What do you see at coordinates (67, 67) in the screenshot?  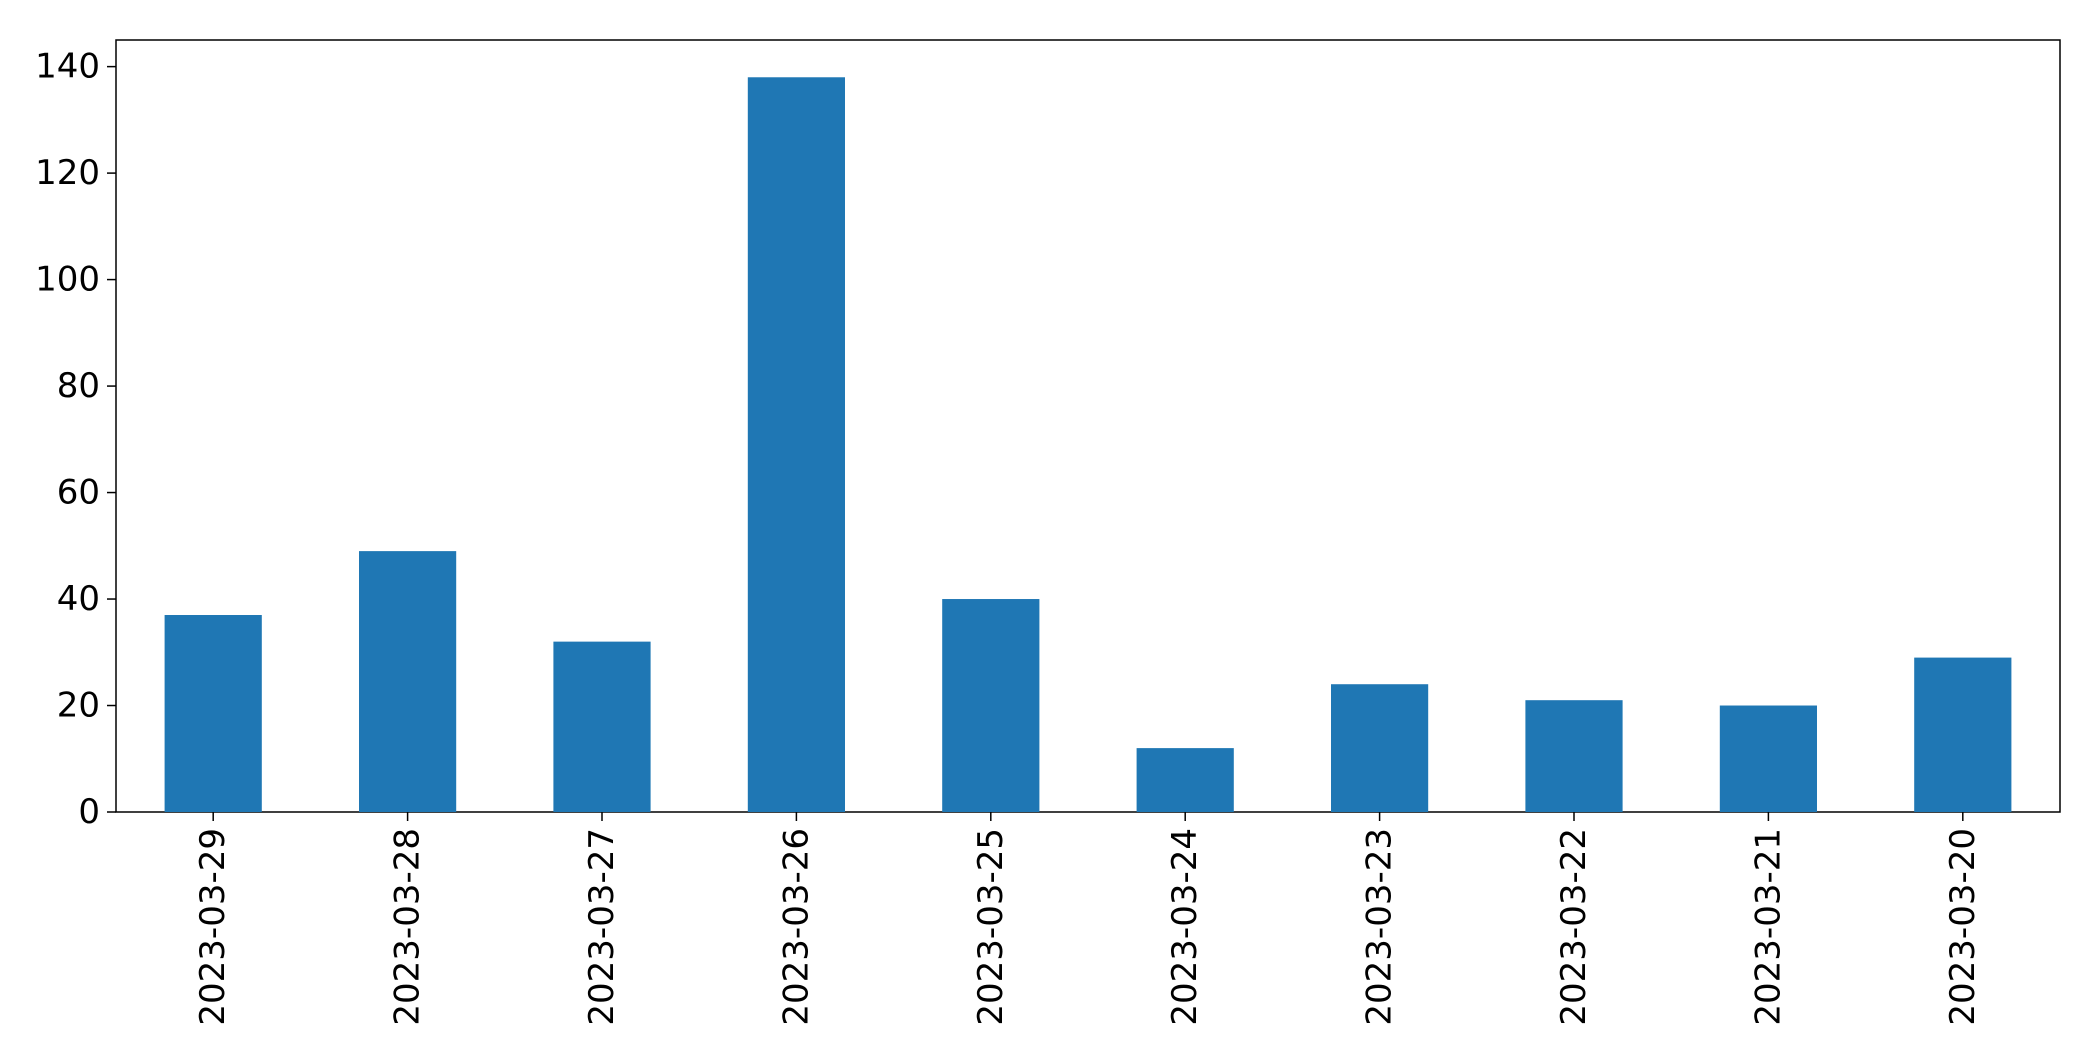 I see `y-tick-label: 140` at bounding box center [67, 67].